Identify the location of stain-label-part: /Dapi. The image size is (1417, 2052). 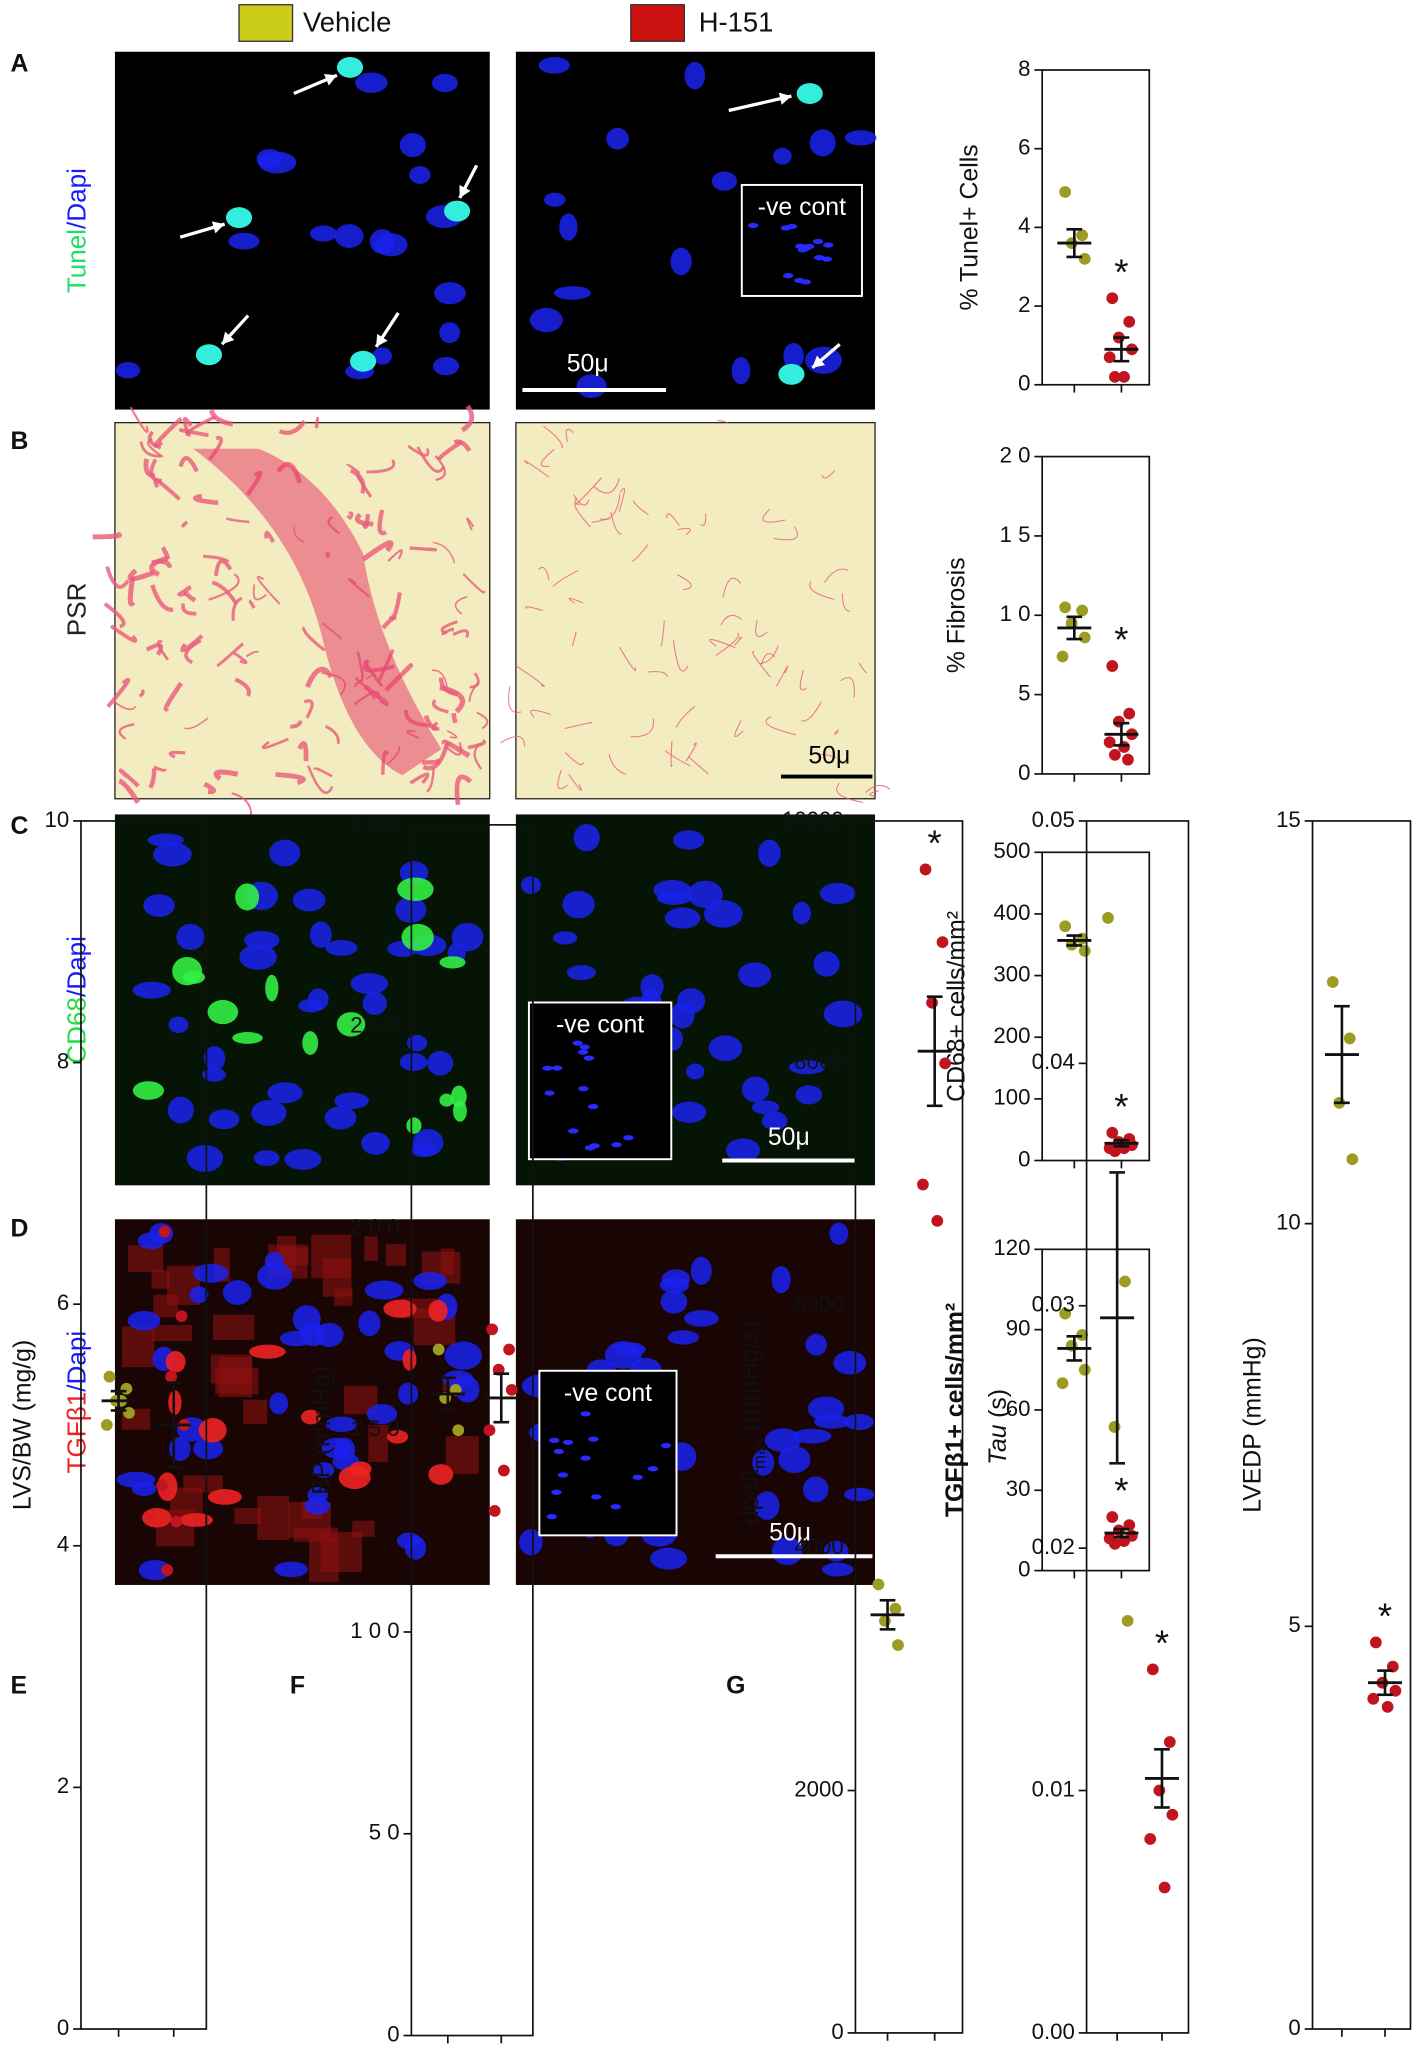
(76, 966).